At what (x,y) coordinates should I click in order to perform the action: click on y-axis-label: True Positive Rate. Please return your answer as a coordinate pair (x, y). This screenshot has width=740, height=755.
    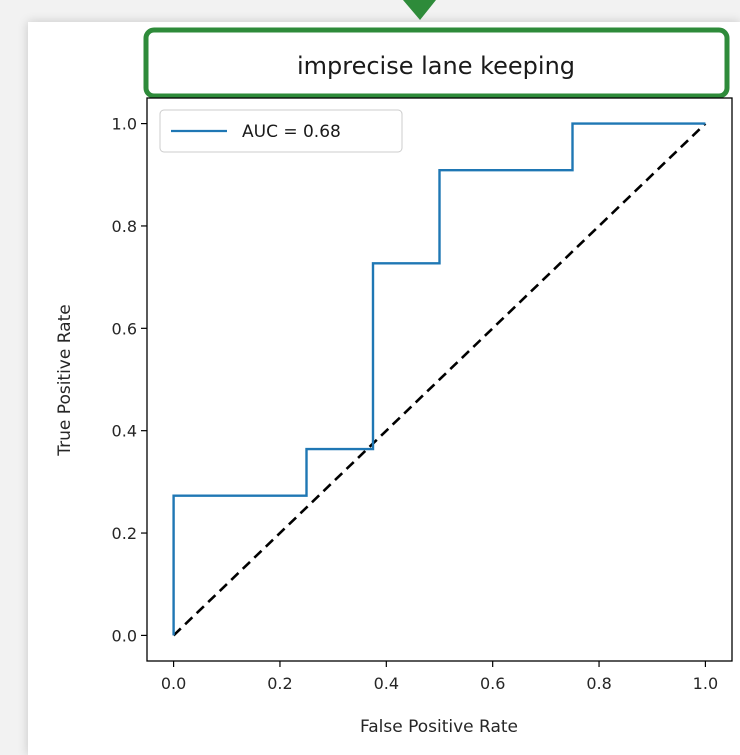
    Looking at the image, I should click on (65, 380).